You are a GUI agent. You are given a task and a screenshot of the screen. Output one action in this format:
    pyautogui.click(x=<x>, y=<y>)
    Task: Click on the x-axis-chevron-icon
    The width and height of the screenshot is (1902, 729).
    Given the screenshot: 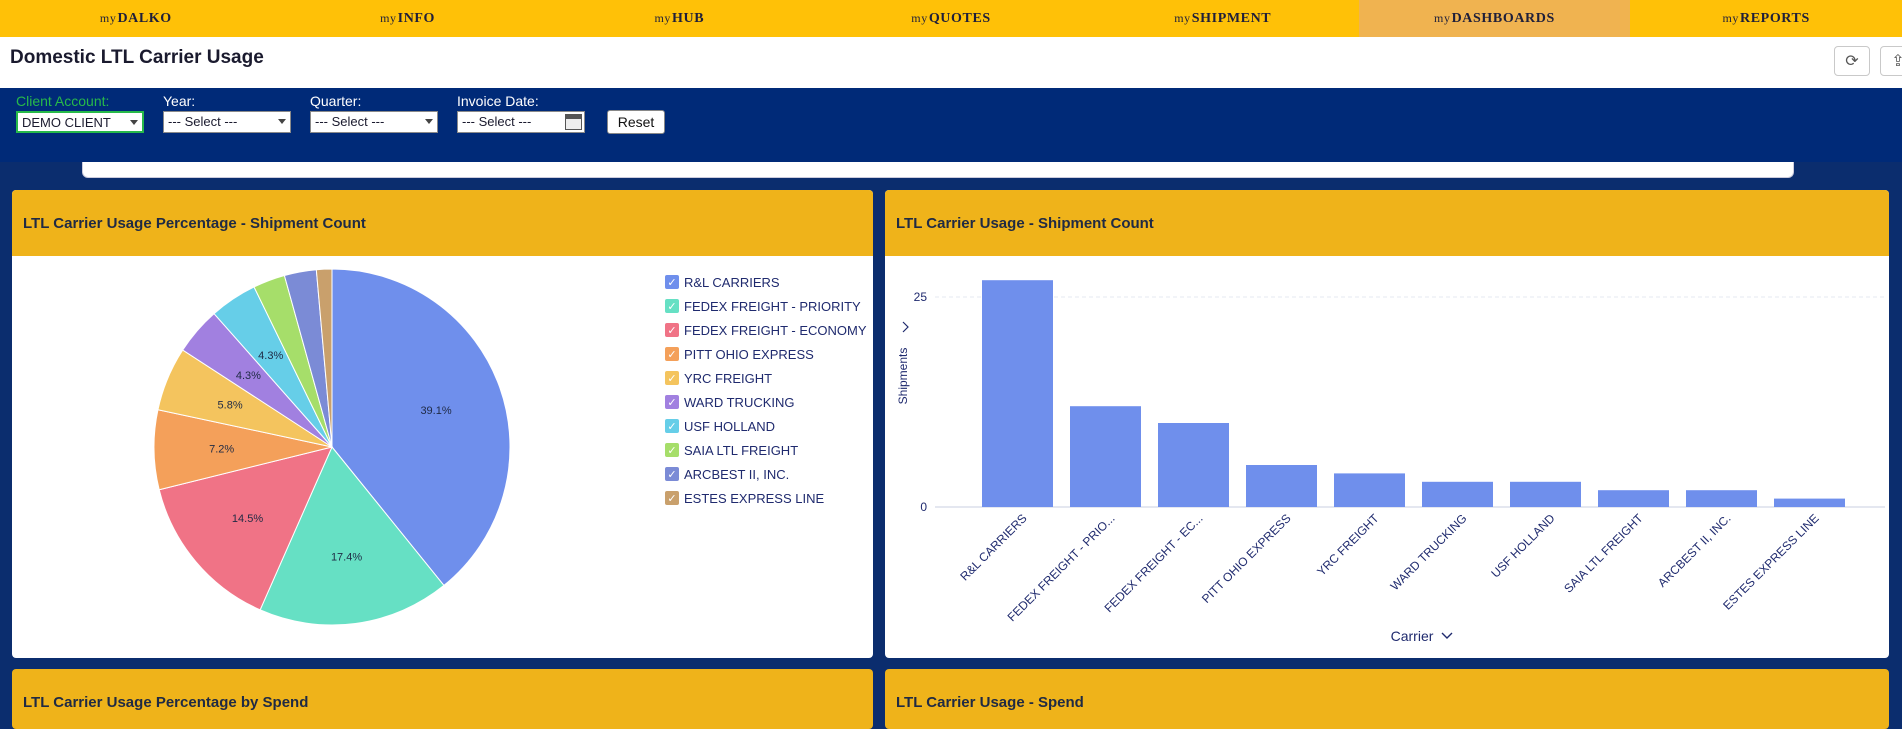 What is the action you would take?
    pyautogui.click(x=1447, y=635)
    